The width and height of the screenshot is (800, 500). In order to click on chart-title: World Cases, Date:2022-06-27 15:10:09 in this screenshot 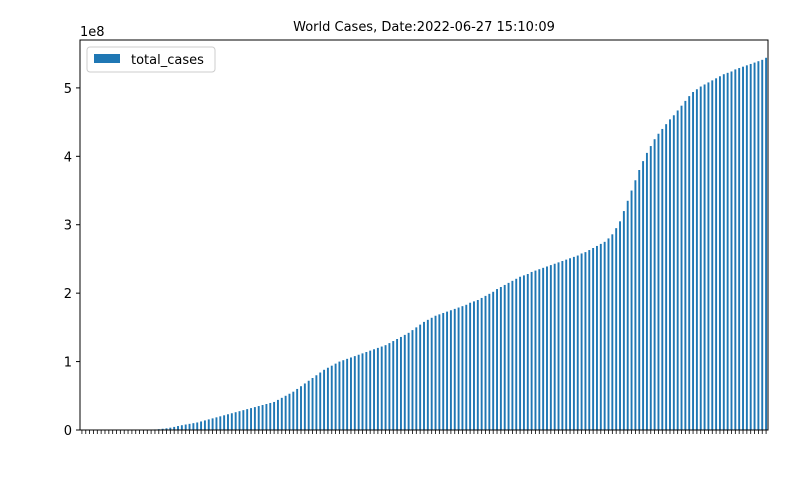, I will do `click(424, 27)`.